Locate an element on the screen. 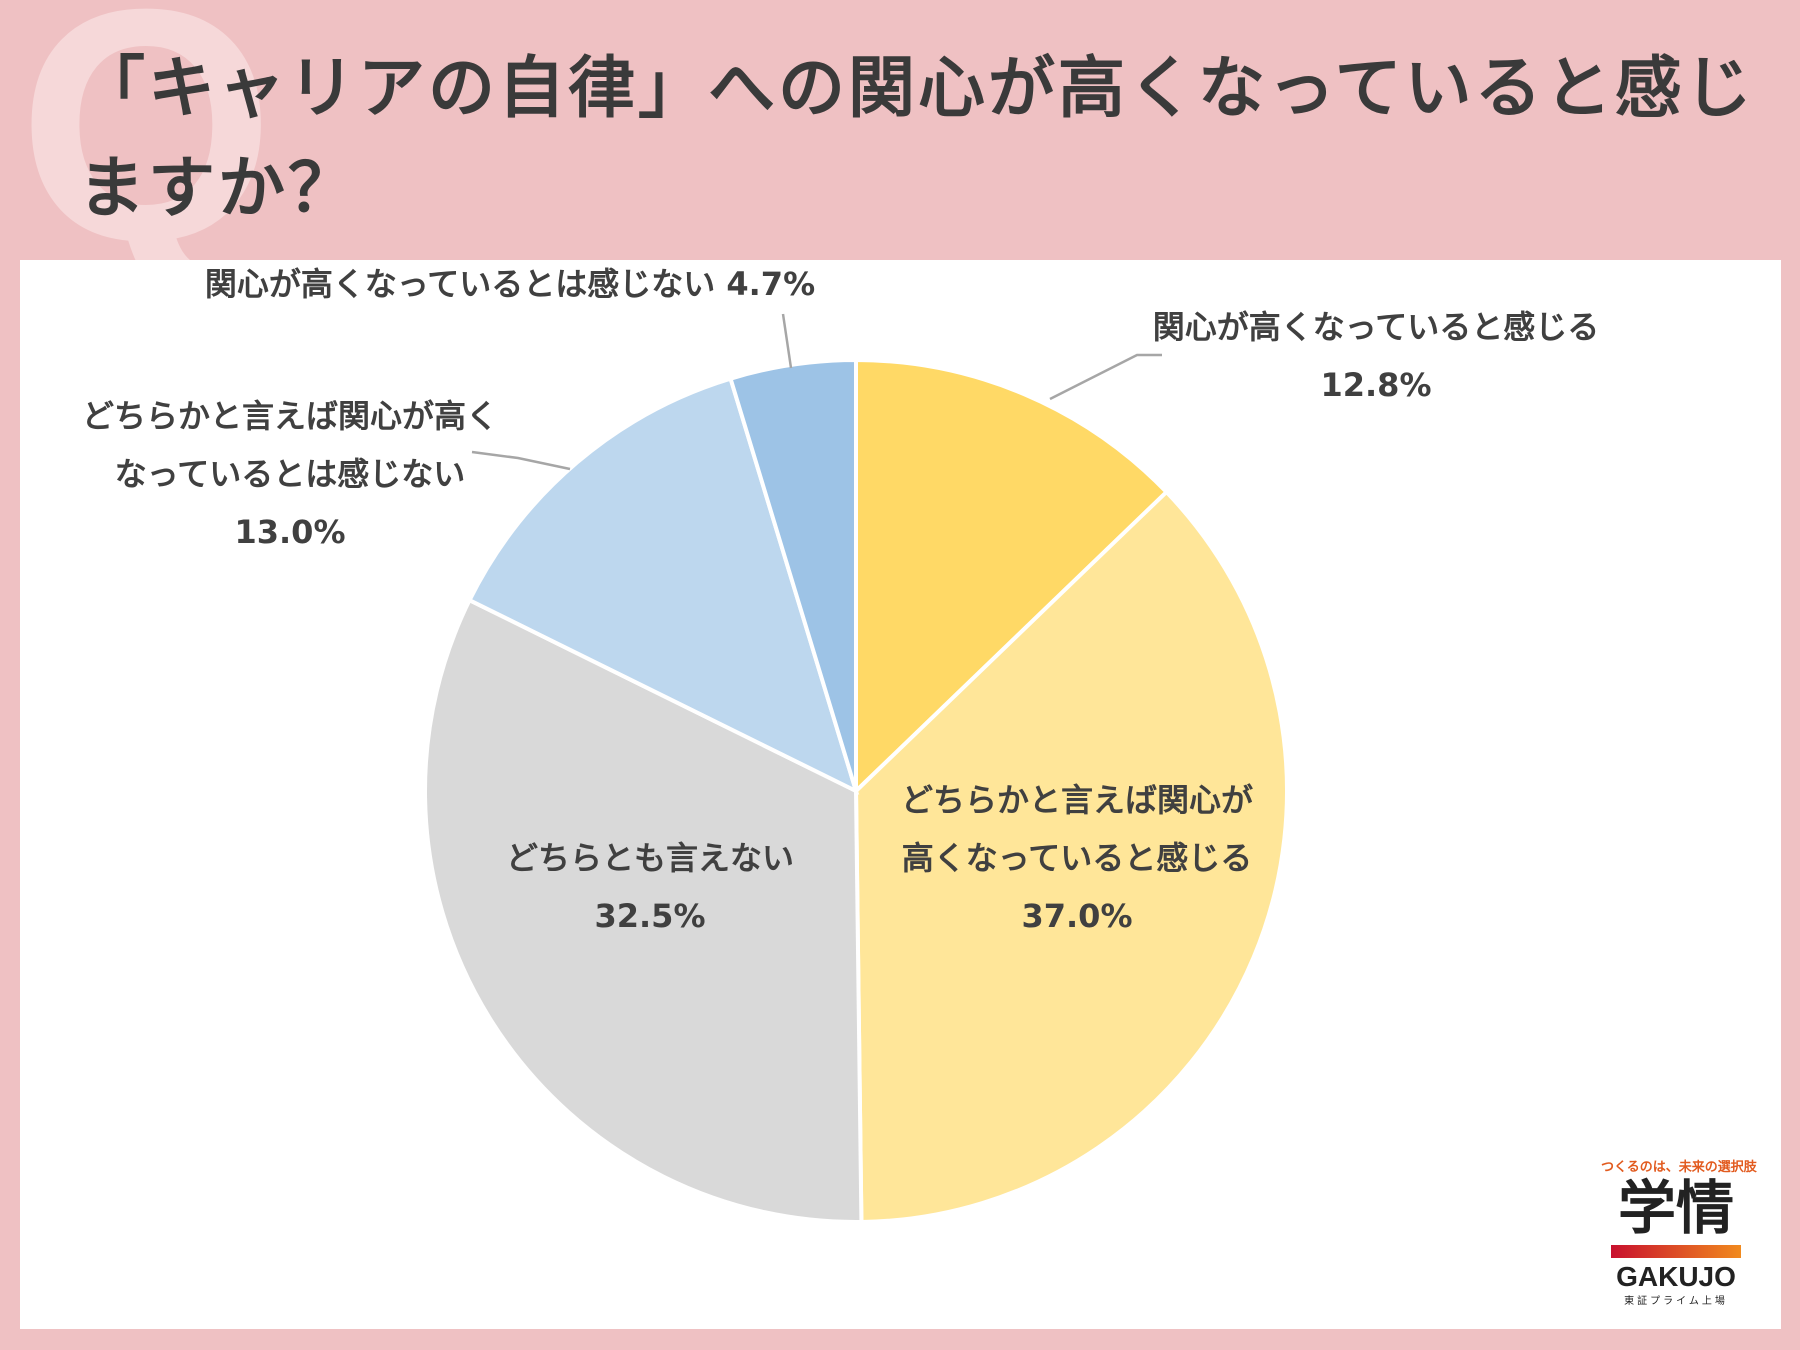 This screenshot has height=1350, width=1800. slice-label-1-line-1: 関心が高くなっていると感じる is located at coordinates (1376, 327).